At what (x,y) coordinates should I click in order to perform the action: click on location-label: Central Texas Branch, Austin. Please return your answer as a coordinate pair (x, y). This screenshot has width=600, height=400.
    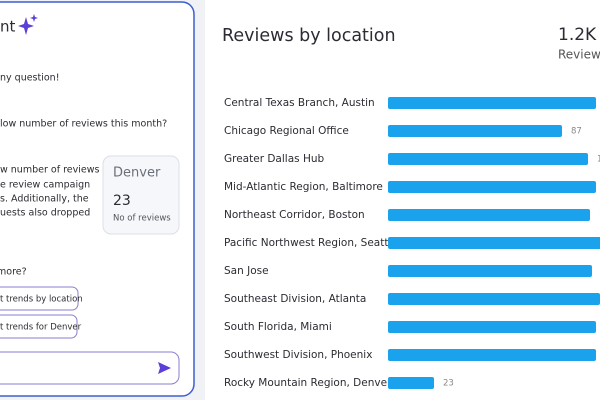
    Looking at the image, I should click on (299, 103).